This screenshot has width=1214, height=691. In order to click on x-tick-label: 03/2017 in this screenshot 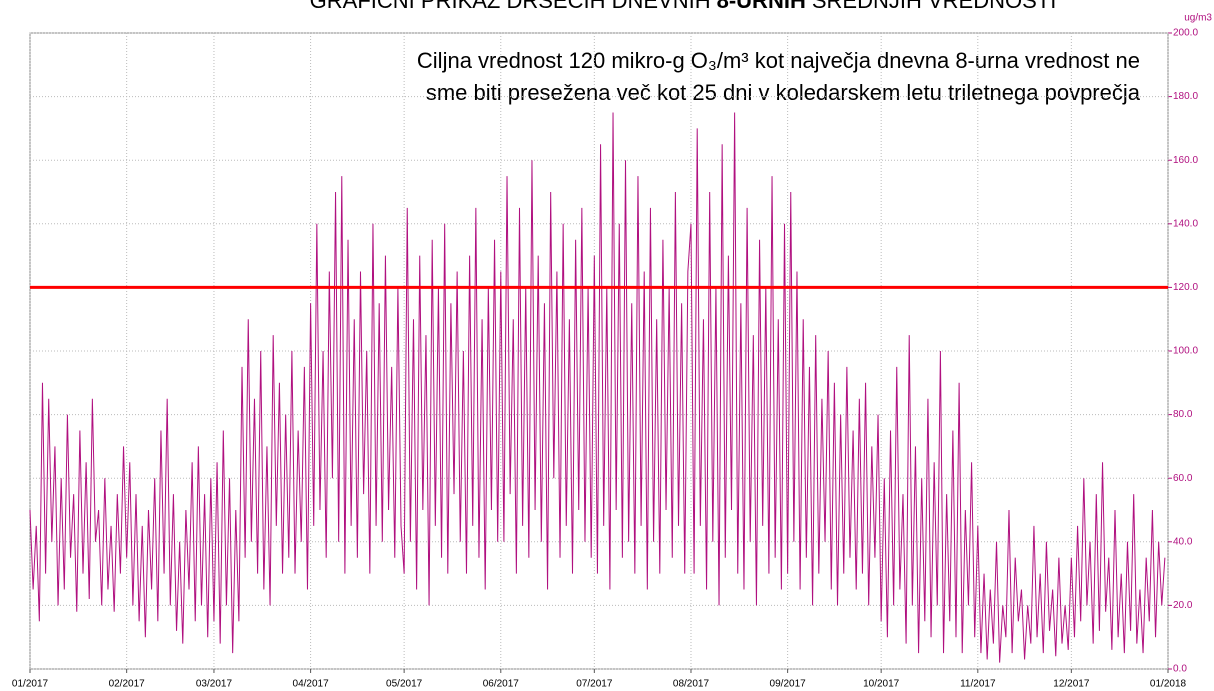, I will do `click(214, 684)`.